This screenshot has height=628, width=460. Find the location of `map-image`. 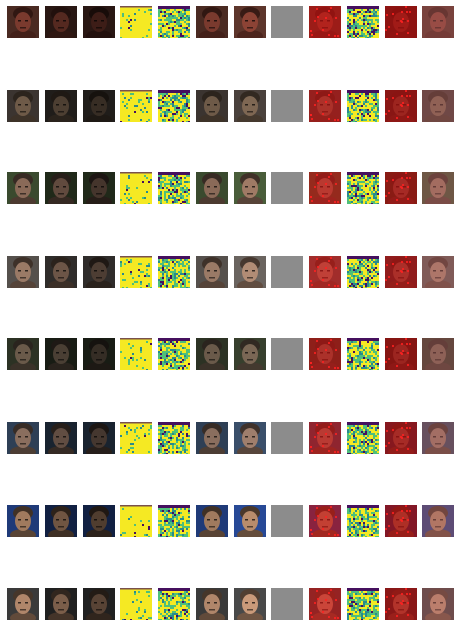

map-image is located at coordinates (136, 354).